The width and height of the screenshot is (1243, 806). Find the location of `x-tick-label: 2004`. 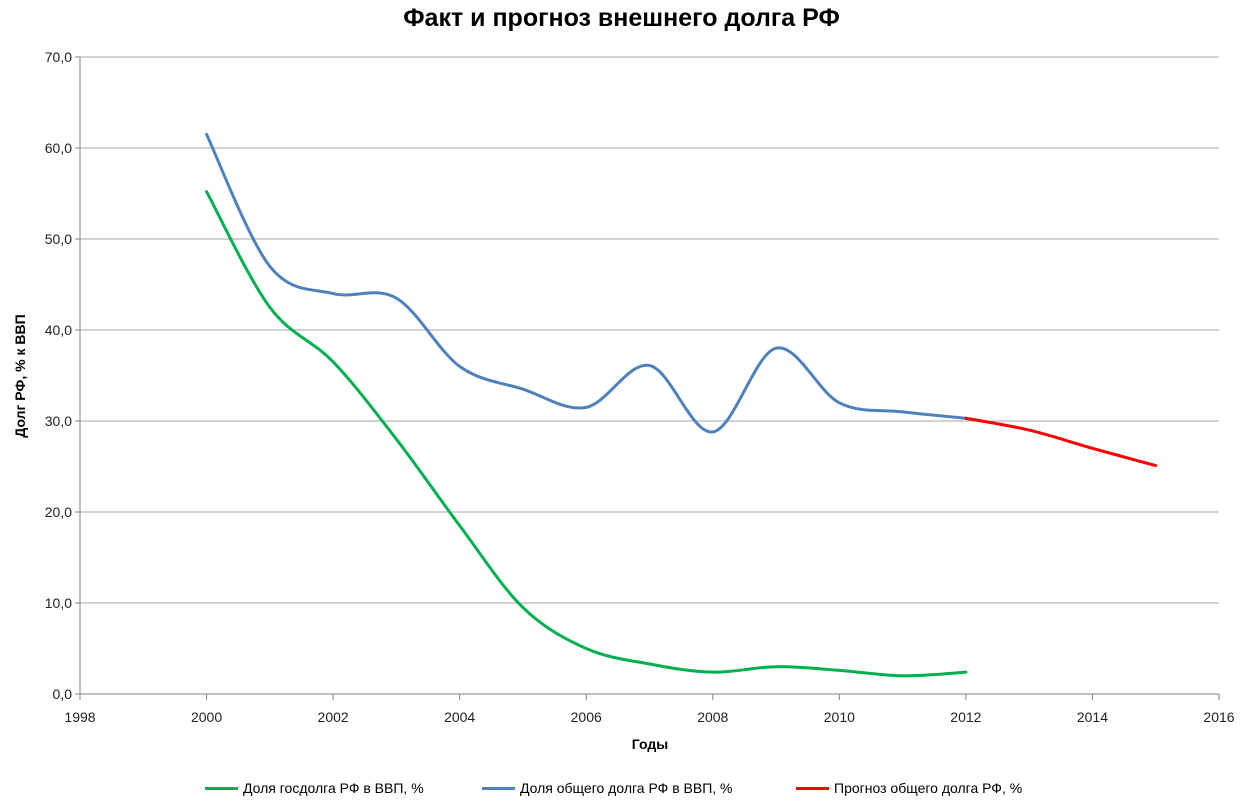

x-tick-label: 2004 is located at coordinates (459, 717).